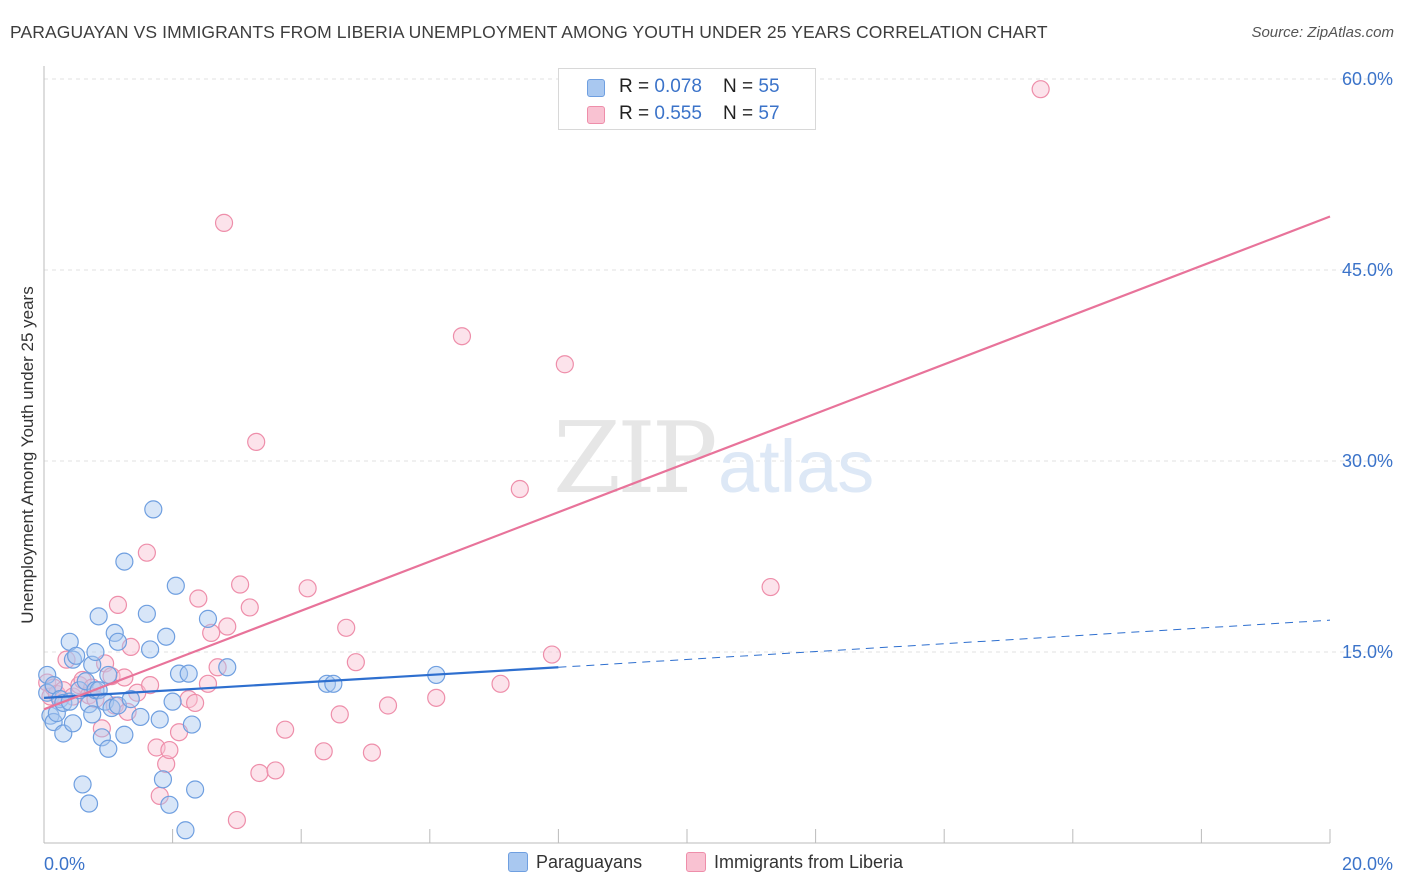 The width and height of the screenshot is (1406, 892). What do you see at coordinates (1367, 652) in the screenshot?
I see `y-tick-label: 15.0%` at bounding box center [1367, 652].